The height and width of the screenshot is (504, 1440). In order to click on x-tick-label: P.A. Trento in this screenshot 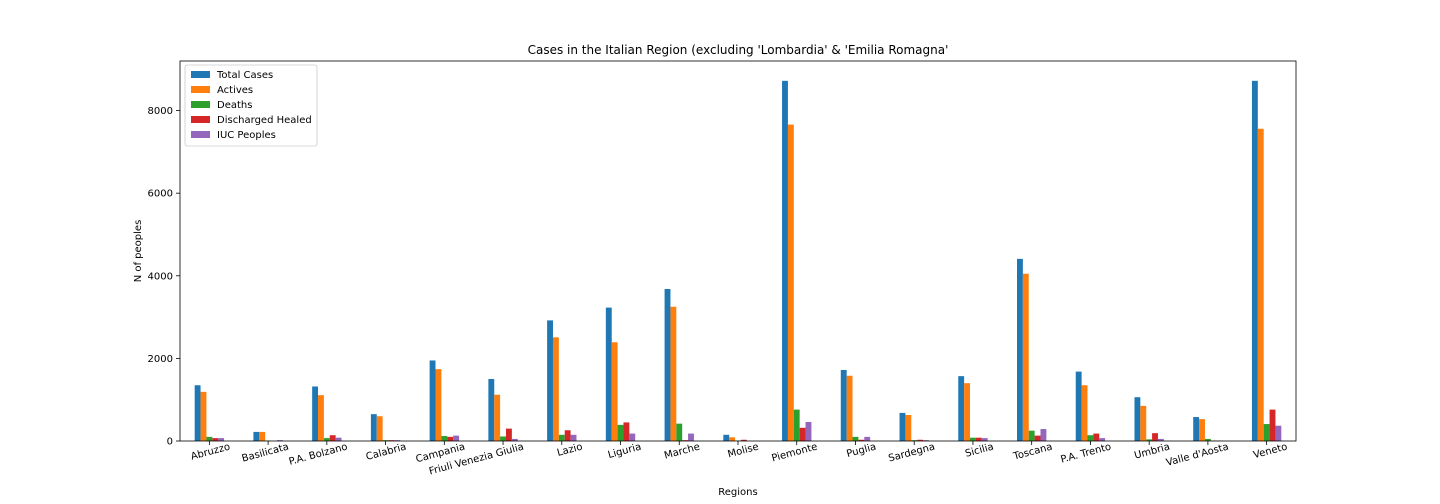, I will do `click(1086, 454)`.